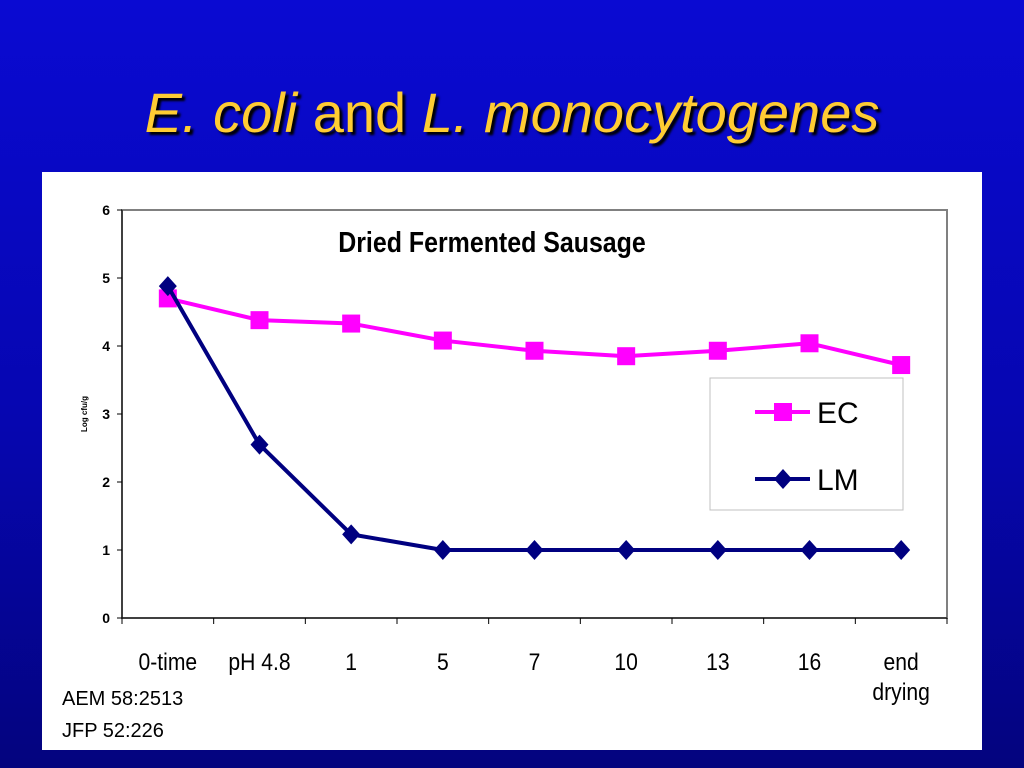  I want to click on legend-box, so click(806, 444).